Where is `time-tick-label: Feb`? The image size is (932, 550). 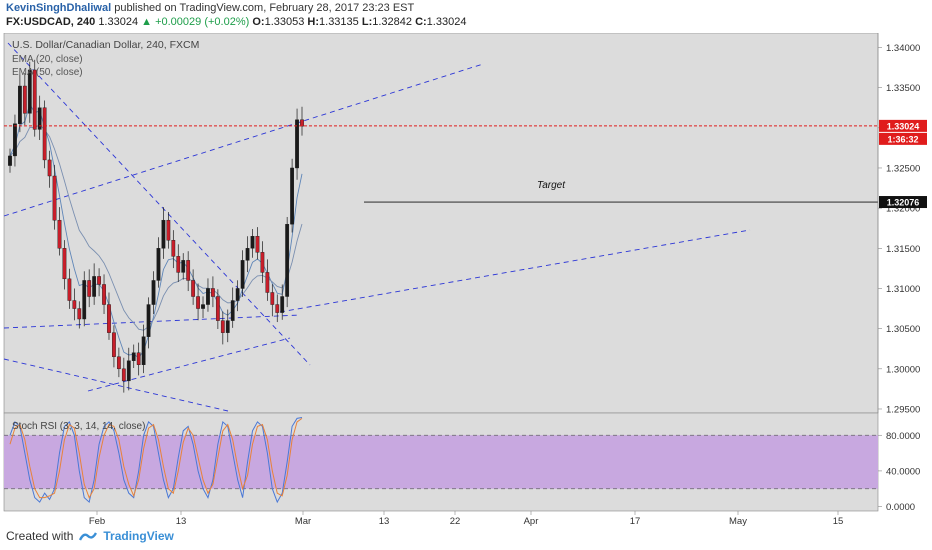
time-tick-label: Feb is located at coordinates (97, 521).